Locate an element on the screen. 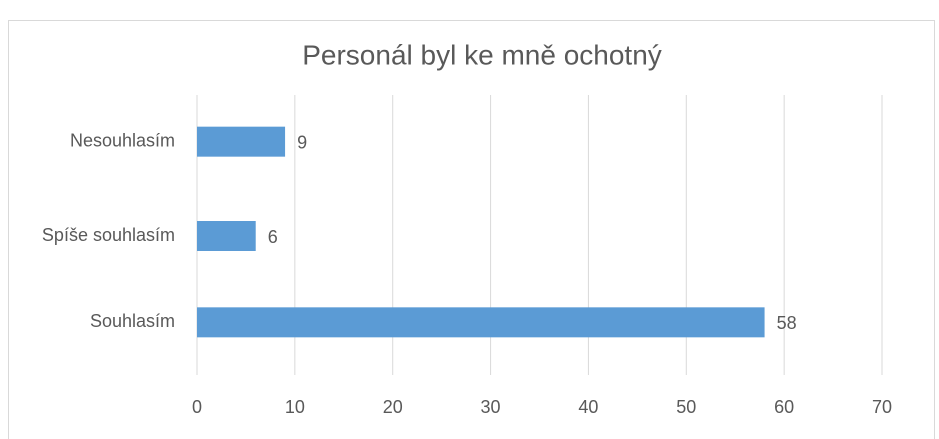 The image size is (939, 439). x-tick-label: 70 is located at coordinates (882, 407).